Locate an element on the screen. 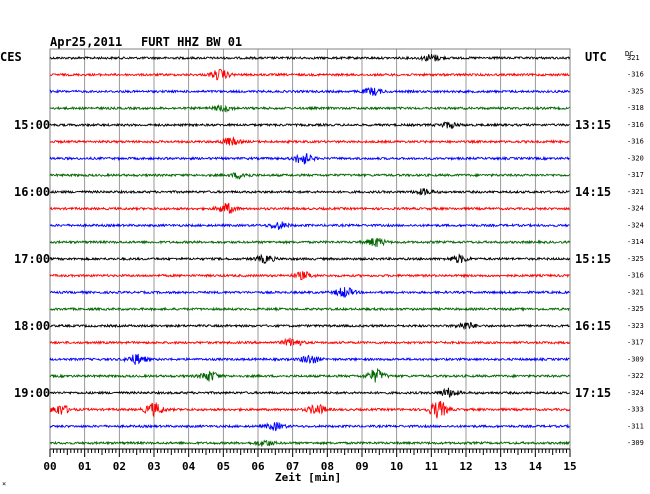 This screenshot has height=494, width=650. dc-offset-label: -323 is located at coordinates (635, 326).